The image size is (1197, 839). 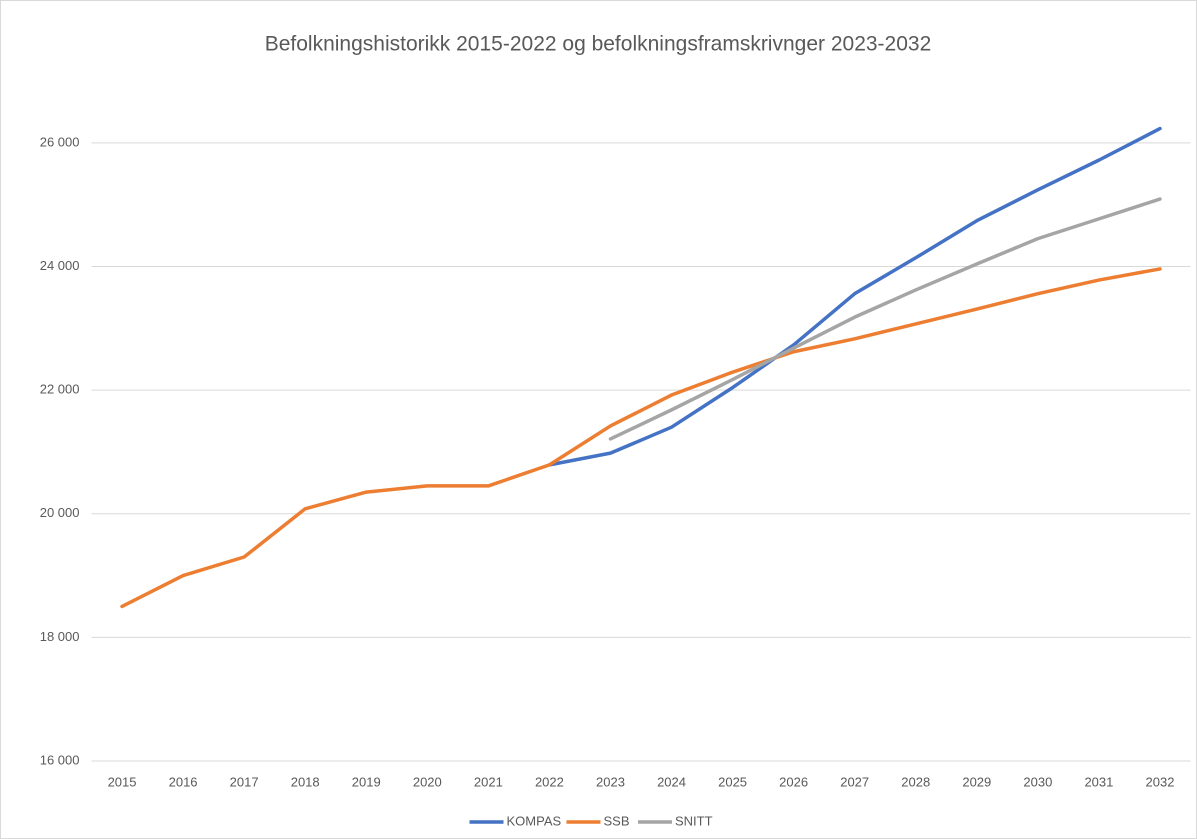 What do you see at coordinates (617, 820) in the screenshot?
I see `legend-label: SSB` at bounding box center [617, 820].